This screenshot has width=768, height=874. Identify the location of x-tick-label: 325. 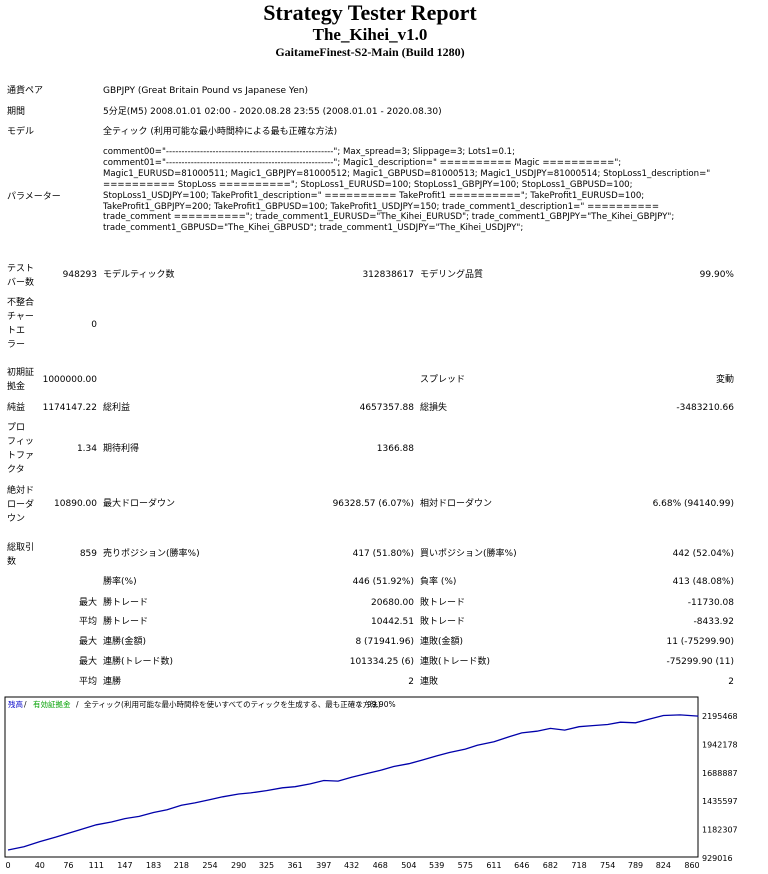
(266, 865).